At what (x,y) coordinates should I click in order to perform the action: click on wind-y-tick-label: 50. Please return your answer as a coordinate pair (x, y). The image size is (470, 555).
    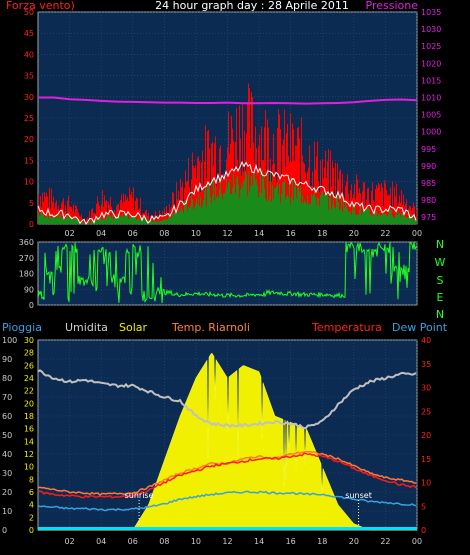
    Looking at the image, I should click on (29, 12).